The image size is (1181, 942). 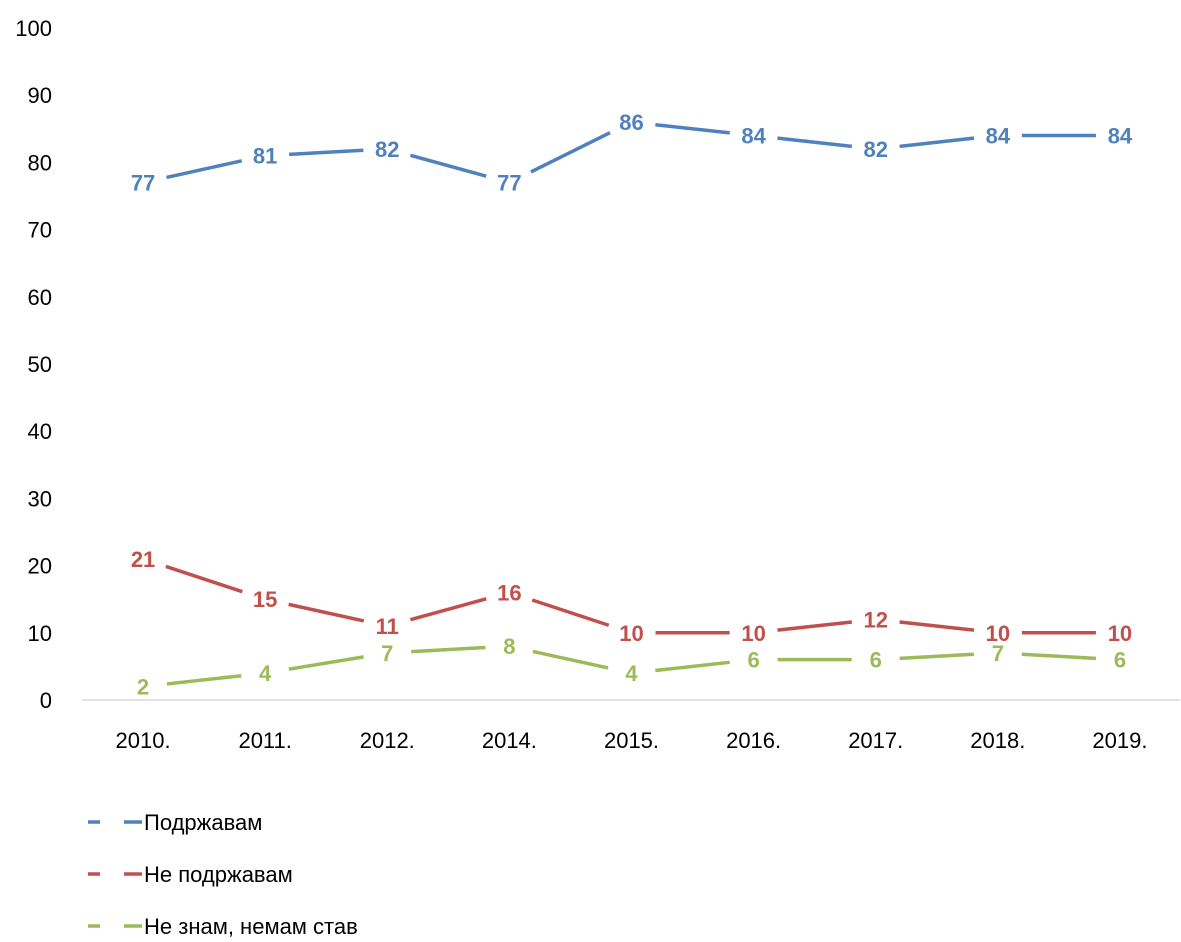 I want to click on x-tick-label: 2015., so click(x=631, y=740).